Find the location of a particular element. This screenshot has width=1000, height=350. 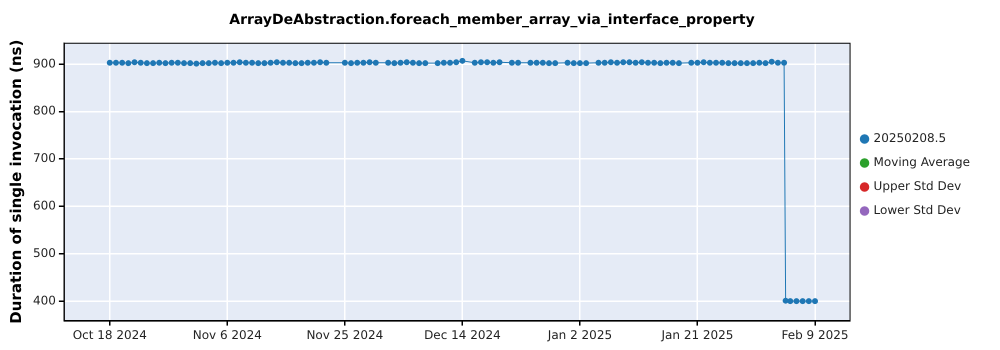

legend-label: Moving Average is located at coordinates (922, 162).